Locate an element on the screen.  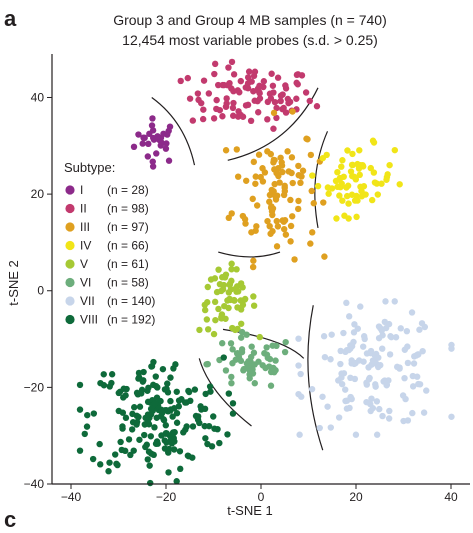
series-IV is located at coordinates (356, 179).